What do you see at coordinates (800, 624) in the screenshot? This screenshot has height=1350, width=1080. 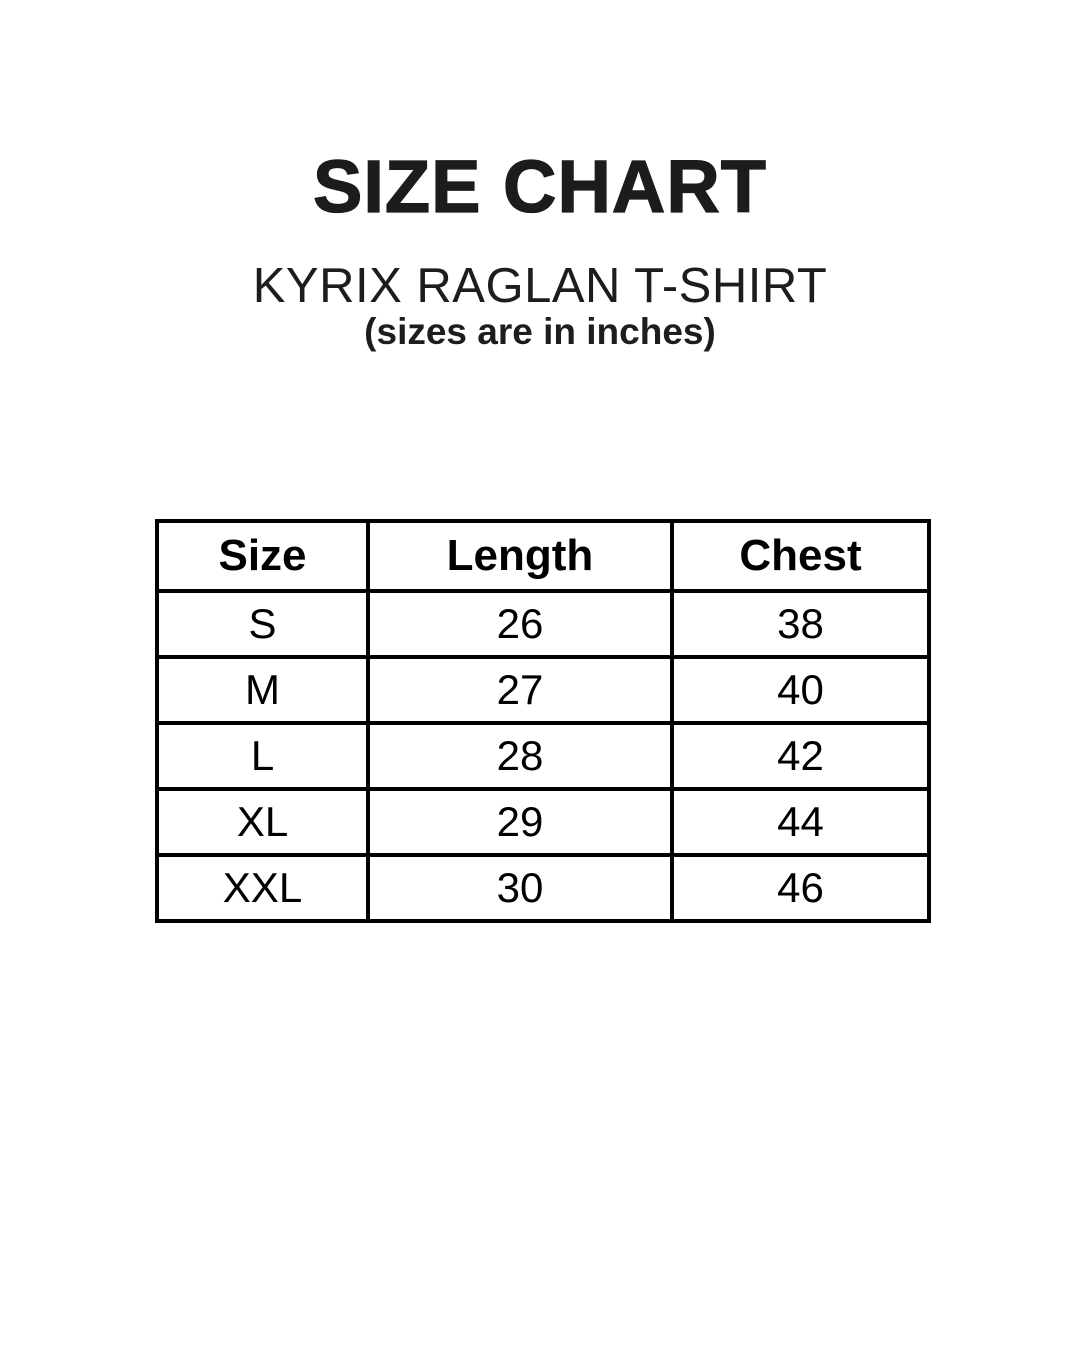 I see `chest-cell: 38` at bounding box center [800, 624].